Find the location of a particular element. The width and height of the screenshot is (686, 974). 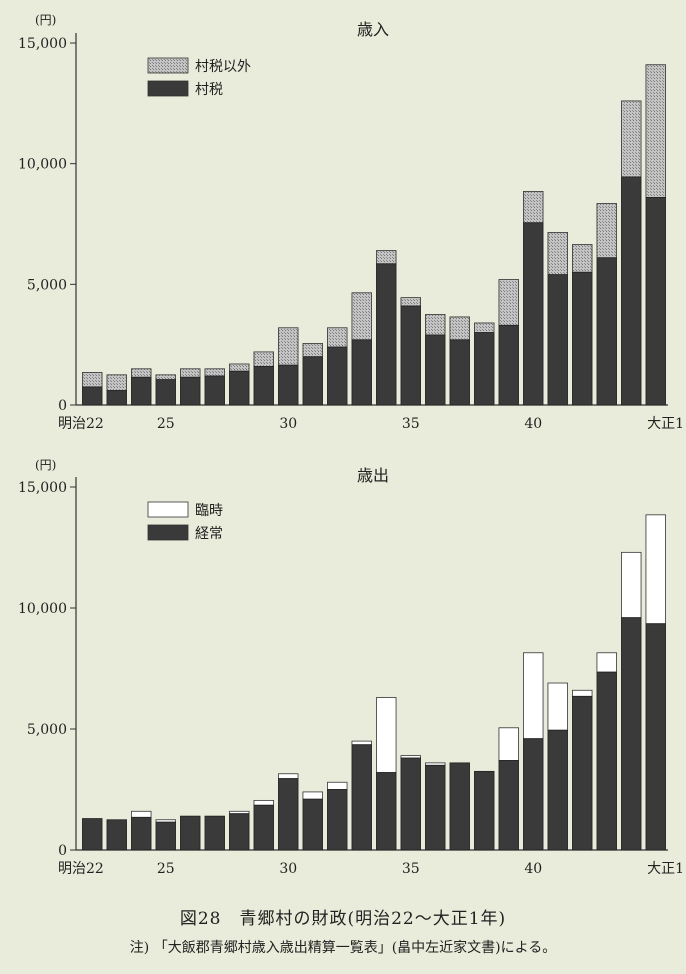

revenue-x-tick-label: 大正1 is located at coordinates (665, 424).